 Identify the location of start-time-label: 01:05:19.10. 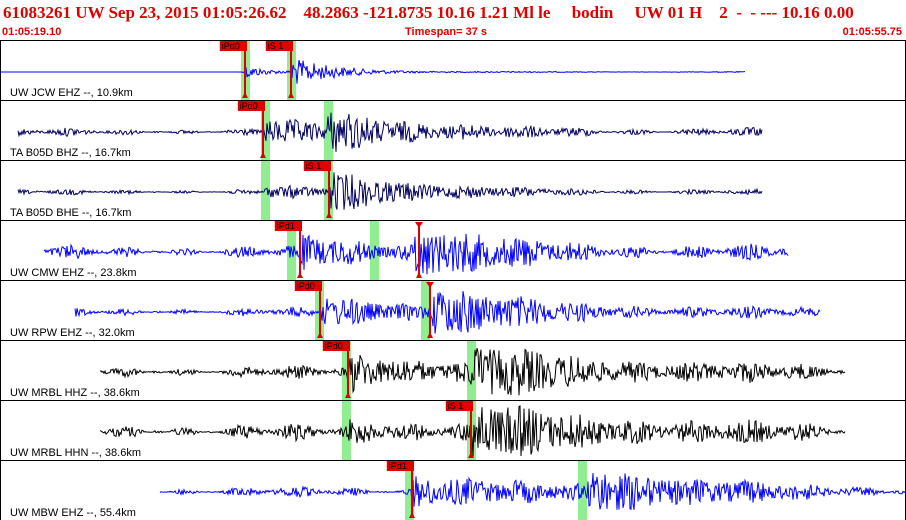
(32, 32).